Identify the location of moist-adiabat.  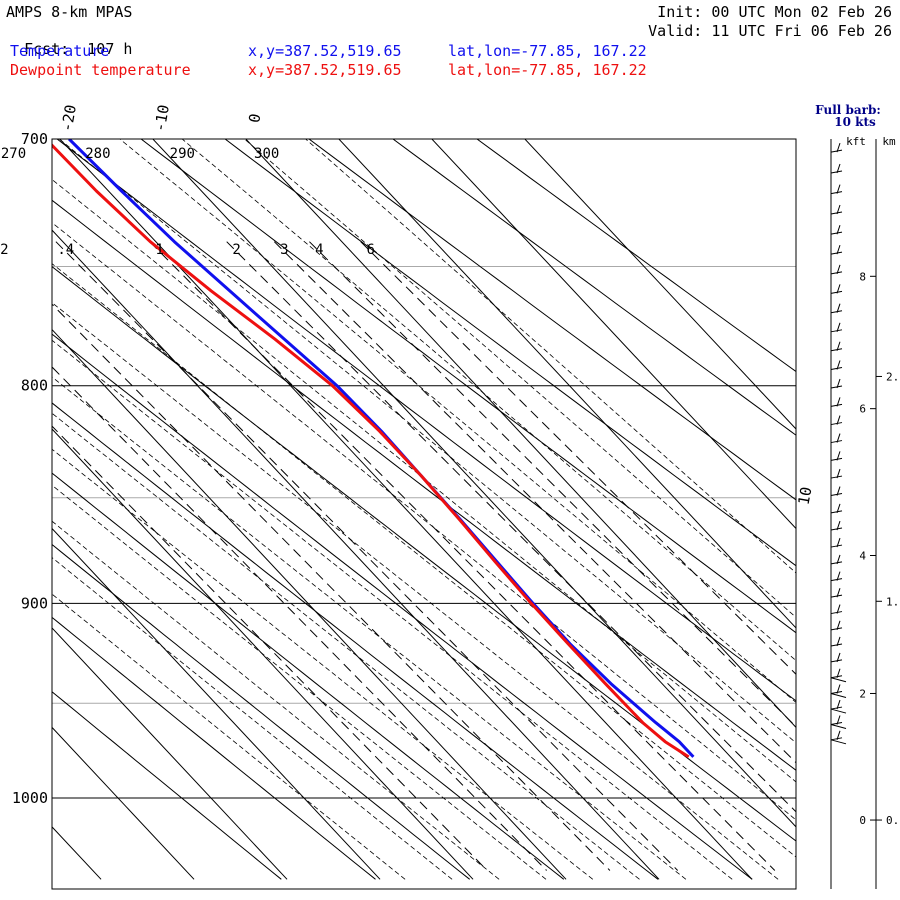
(229, 736).